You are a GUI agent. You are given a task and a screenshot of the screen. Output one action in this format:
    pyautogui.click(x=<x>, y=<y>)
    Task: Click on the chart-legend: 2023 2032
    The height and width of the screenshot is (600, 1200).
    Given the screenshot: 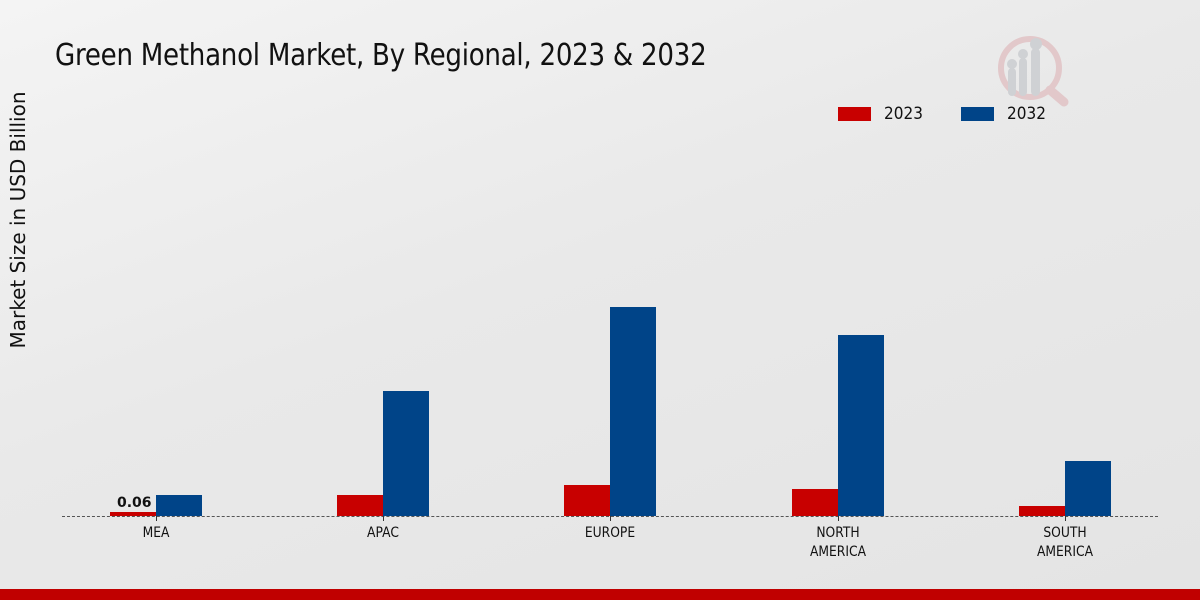 What is the action you would take?
    pyautogui.click(x=961, y=114)
    